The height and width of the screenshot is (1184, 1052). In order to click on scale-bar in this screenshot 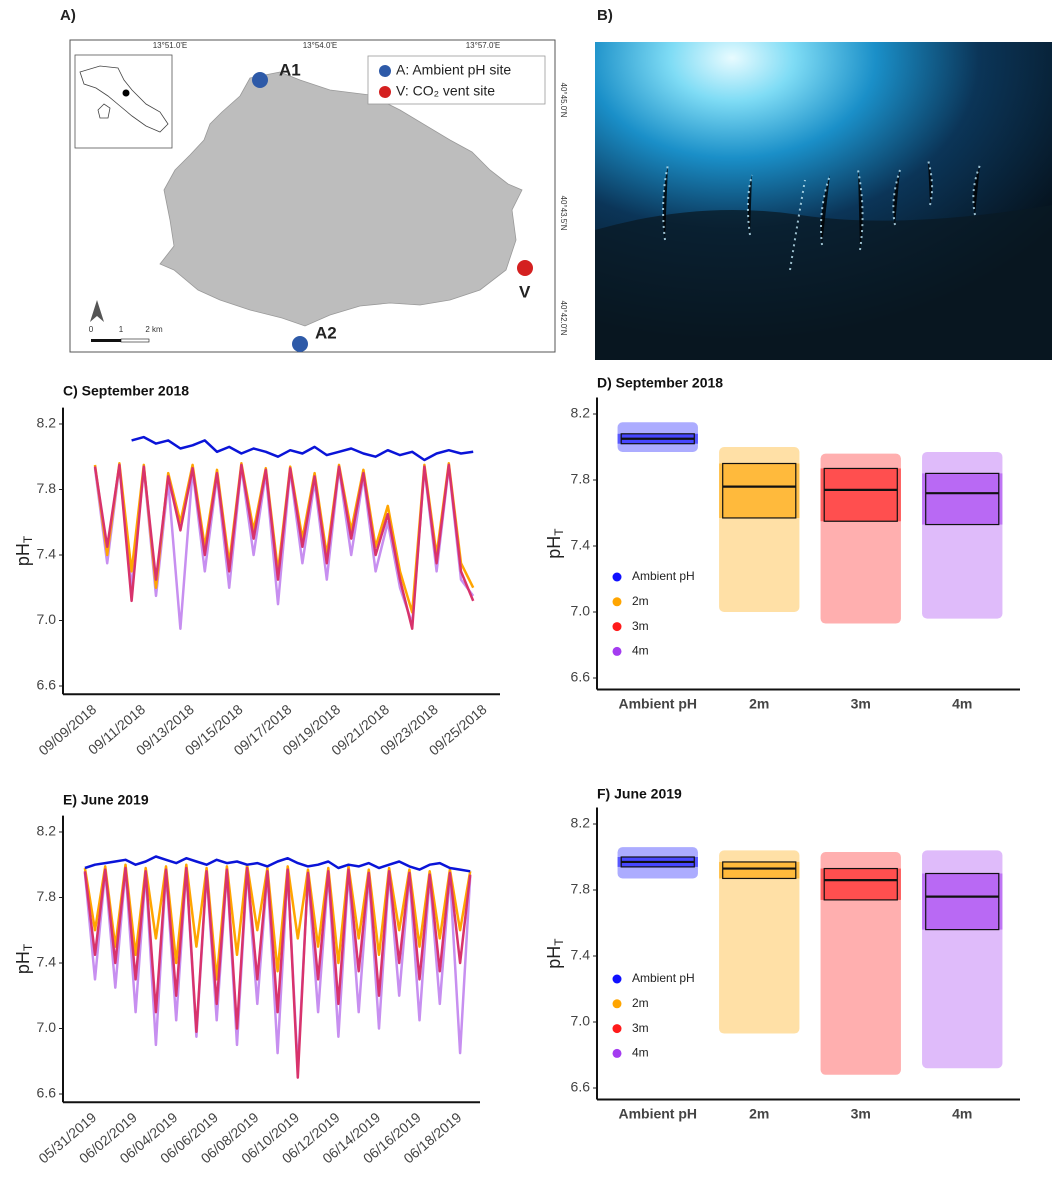, I will do `click(135, 340)`.